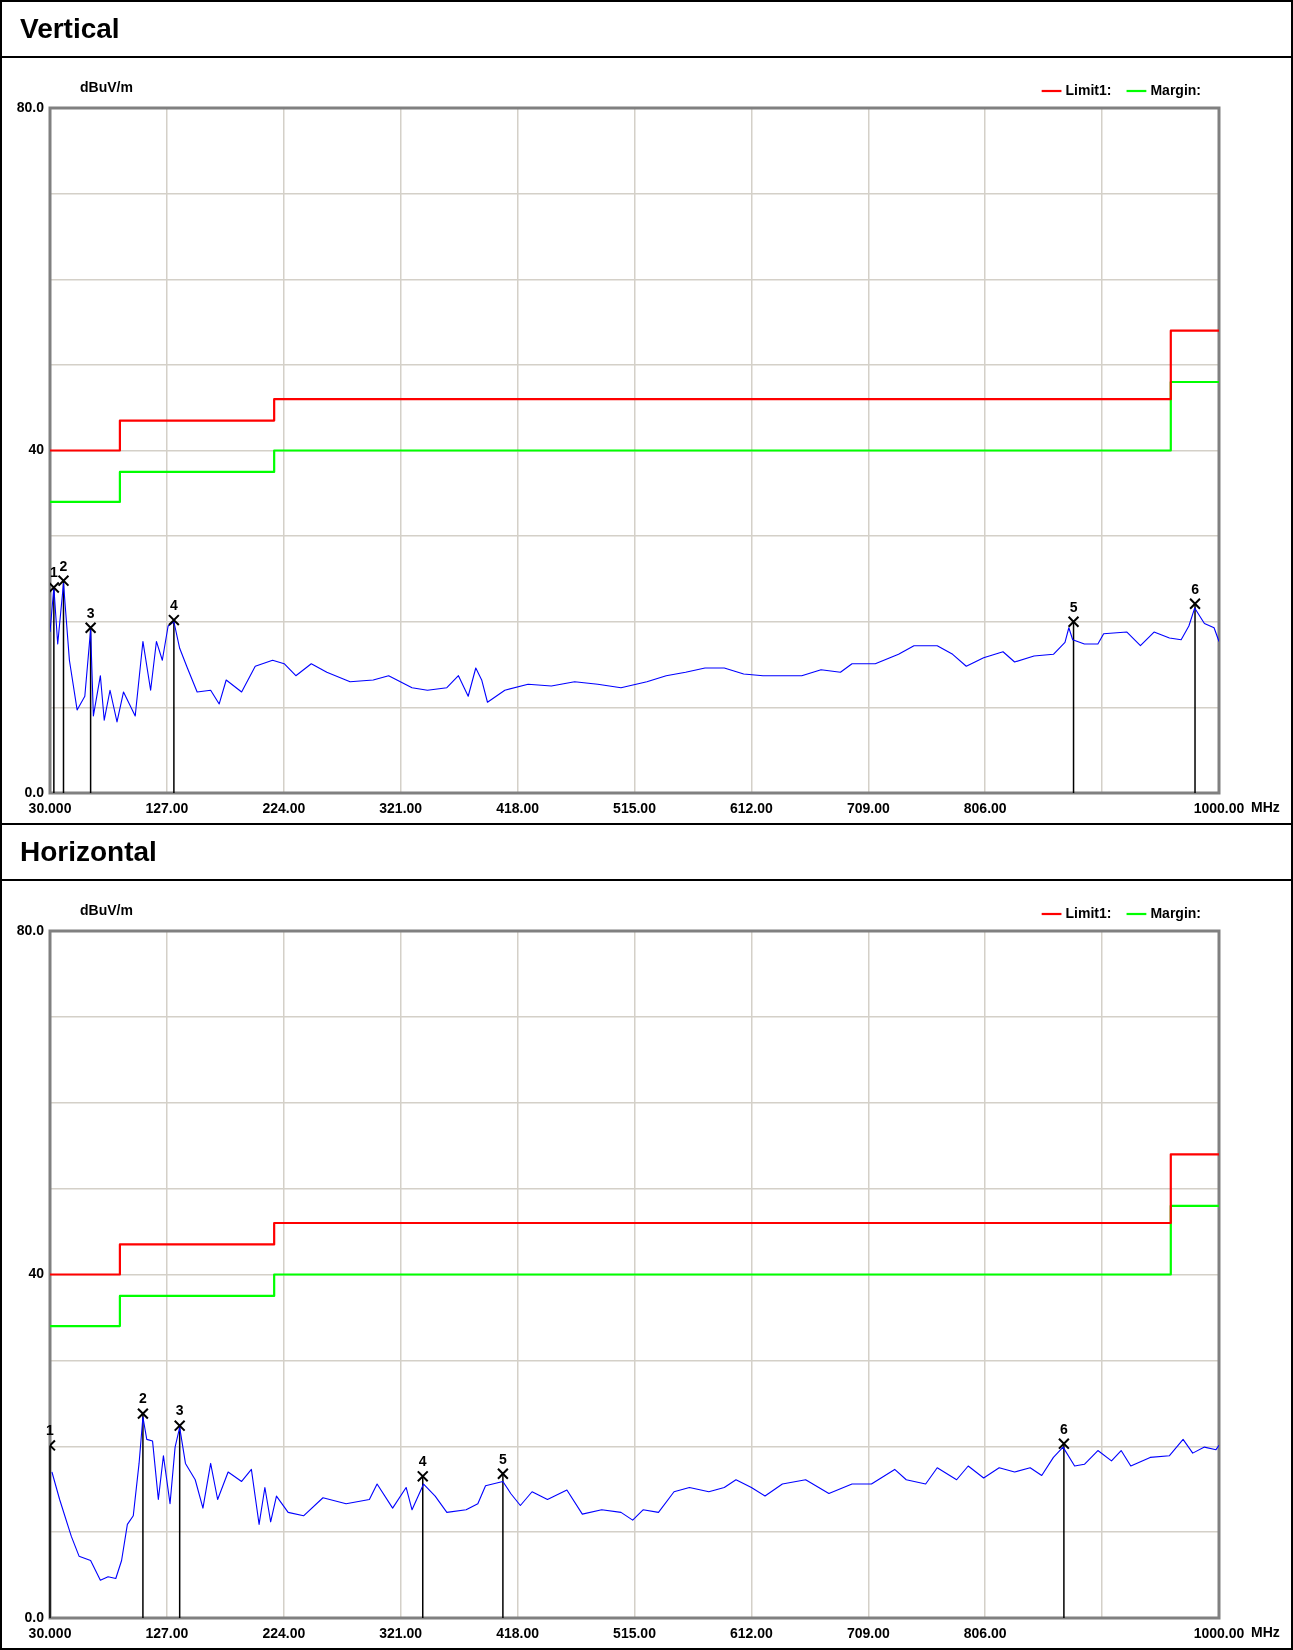 The width and height of the screenshot is (1293, 1650). Describe the element at coordinates (646, 30) in the screenshot. I see `chart-title: Vertical` at that location.